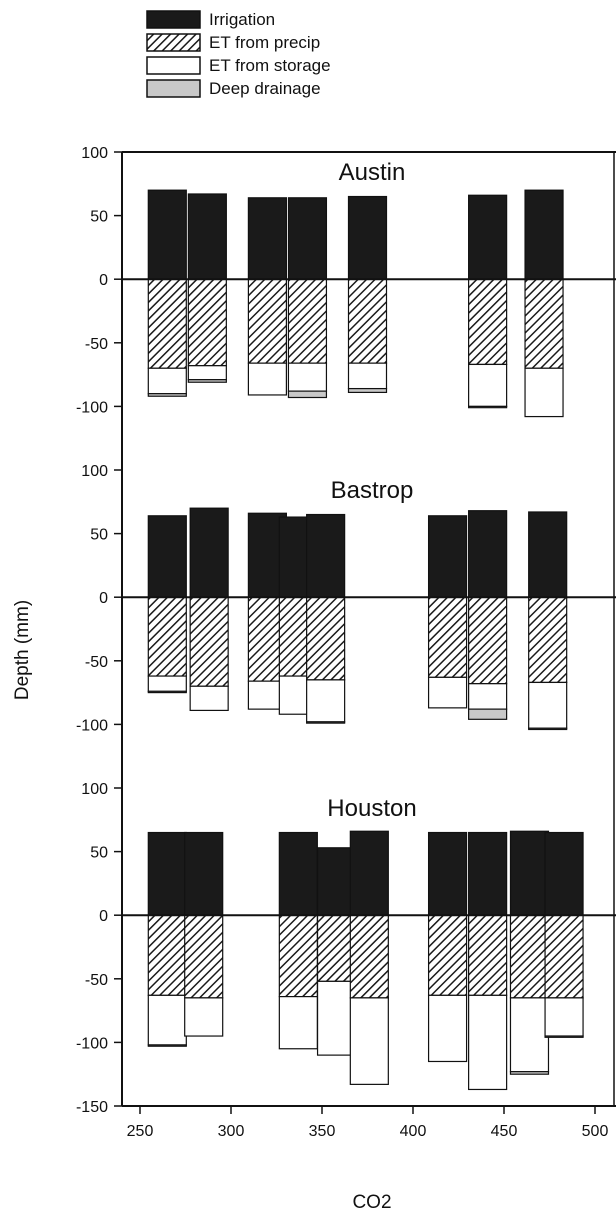  What do you see at coordinates (322, 1131) in the screenshot?
I see `x-tick-label: 350` at bounding box center [322, 1131].